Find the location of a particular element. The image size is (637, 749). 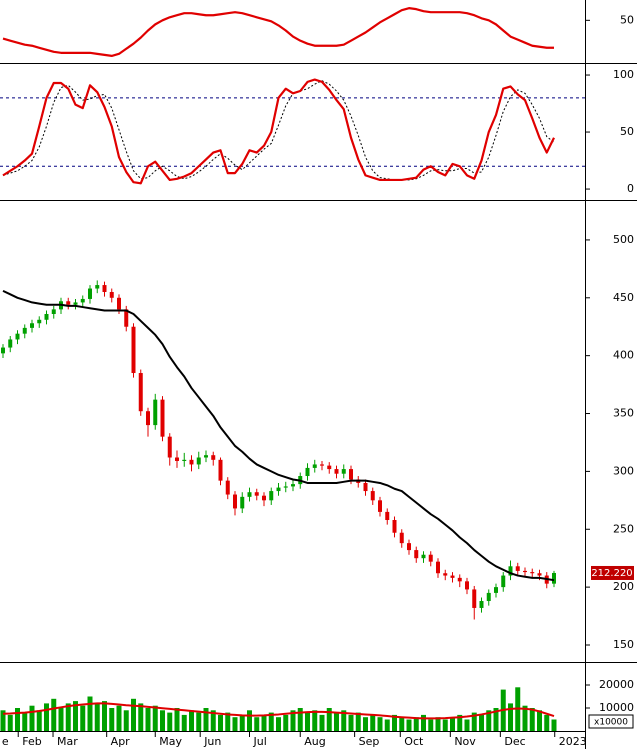

x-tick-label: Jul is located at coordinates (260, 741).